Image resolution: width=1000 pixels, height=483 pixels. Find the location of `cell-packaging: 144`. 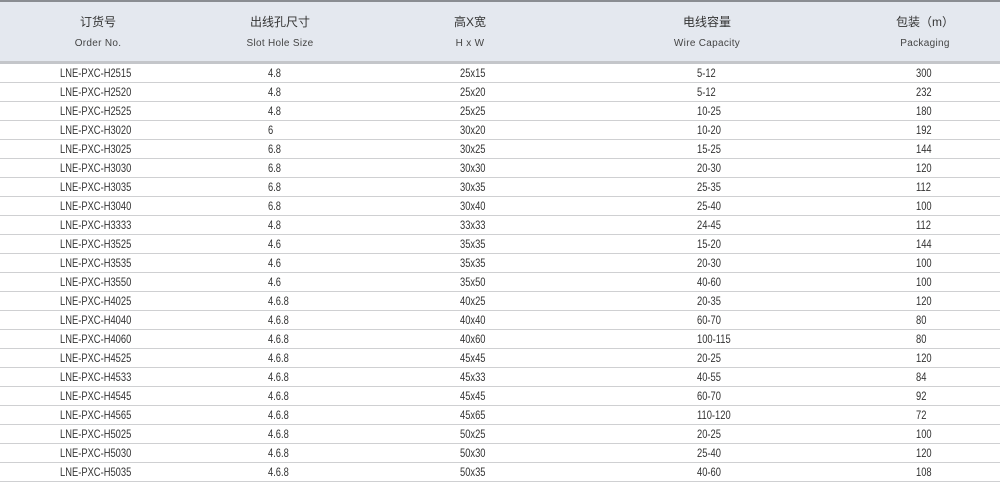

cell-packaging: 144 is located at coordinates (924, 244).